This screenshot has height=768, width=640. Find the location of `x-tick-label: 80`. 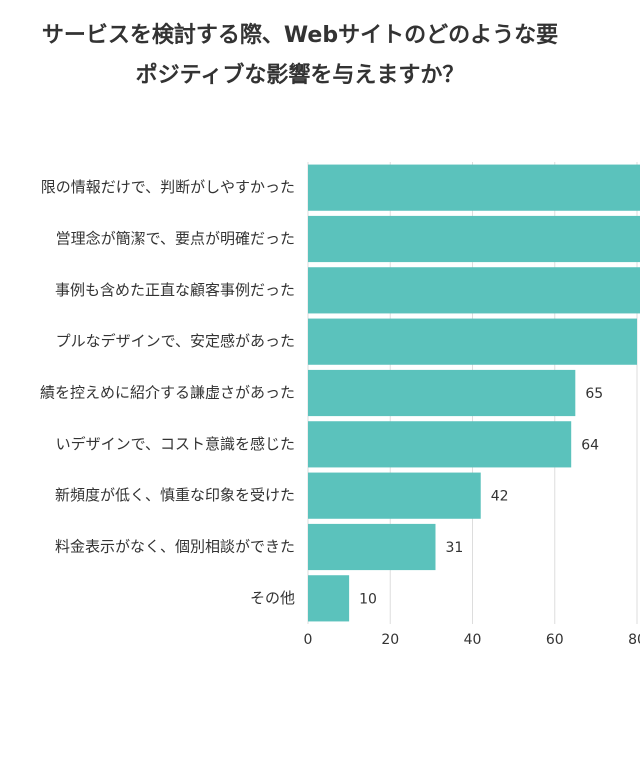

x-tick-label: 80 is located at coordinates (634, 640).